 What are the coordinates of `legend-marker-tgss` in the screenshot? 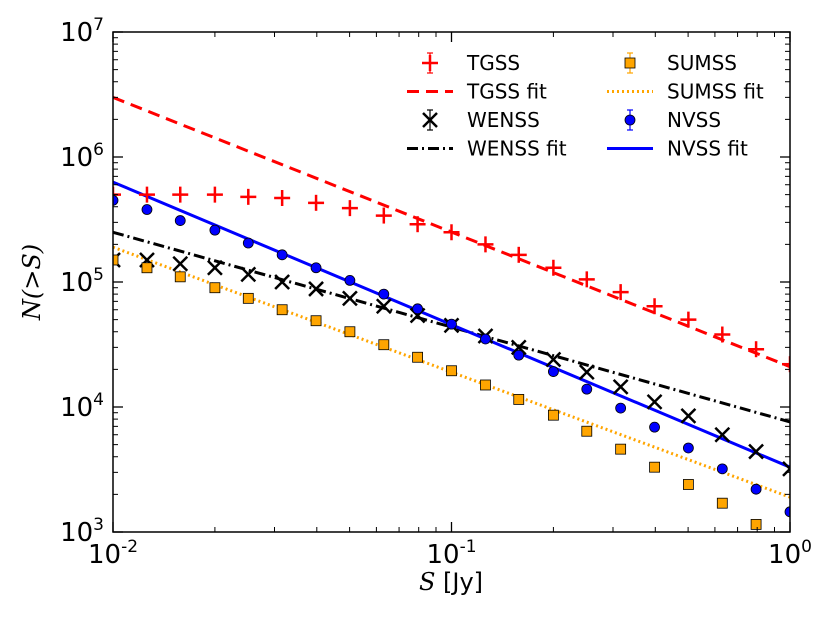 It's located at (430, 63).